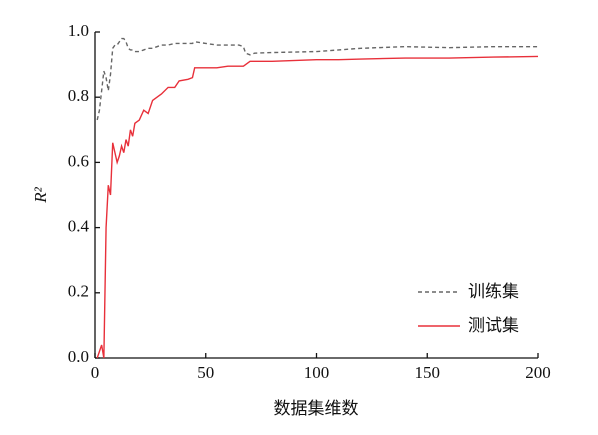 Image resolution: width=598 pixels, height=435 pixels. I want to click on legend-label: 测试集, so click(493, 326).